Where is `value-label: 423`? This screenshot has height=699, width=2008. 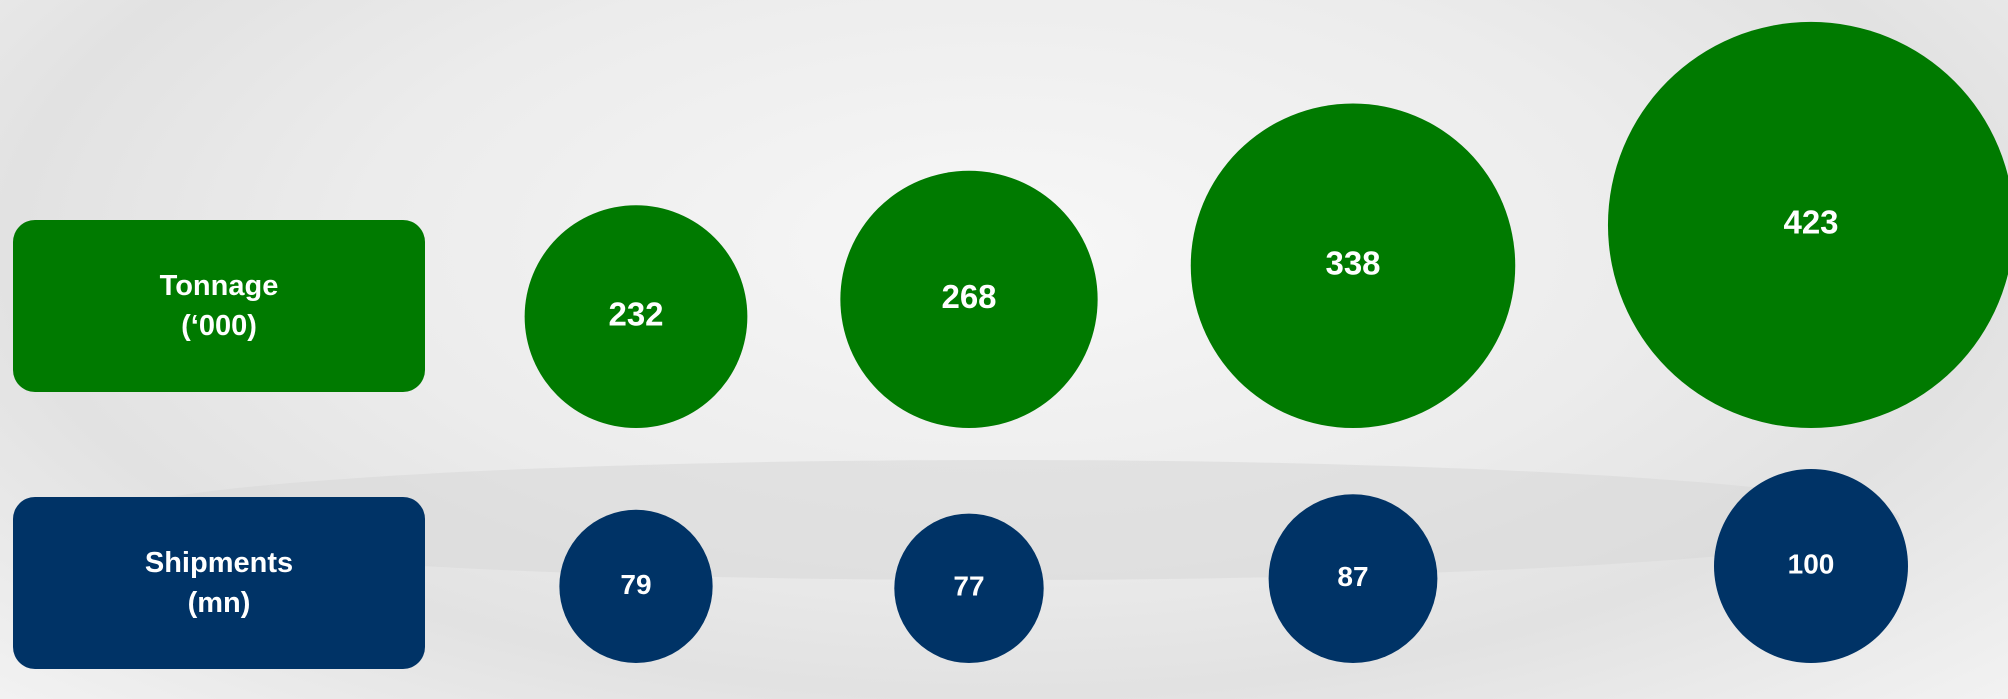 value-label: 423 is located at coordinates (1810, 222).